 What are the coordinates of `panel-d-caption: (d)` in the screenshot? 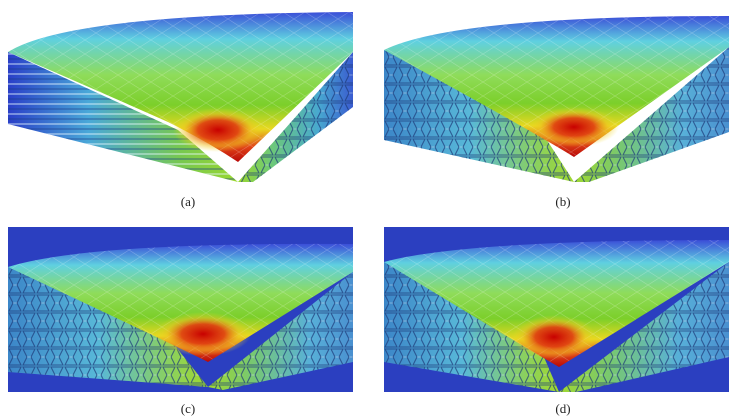 It's located at (563, 408).